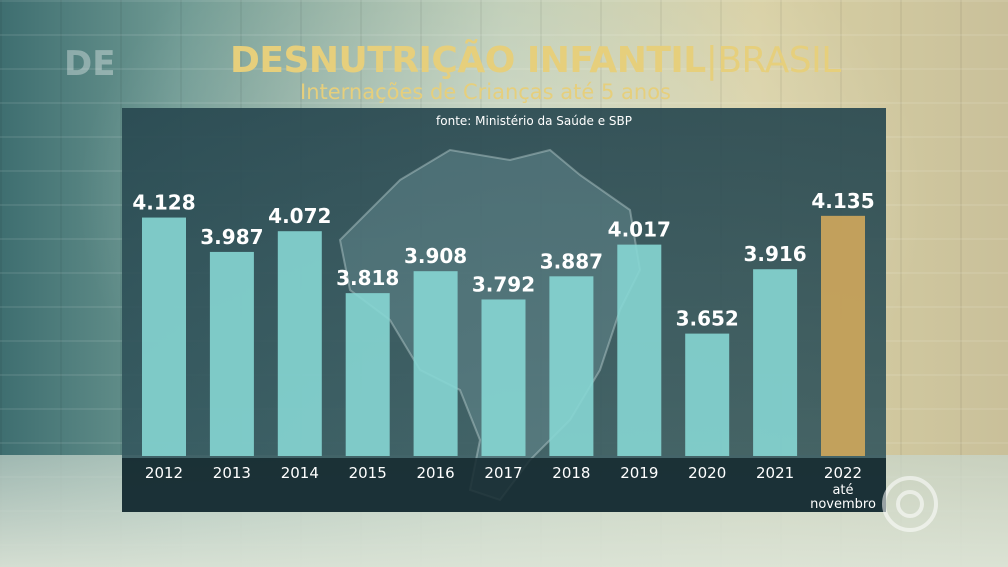 The height and width of the screenshot is (567, 1008). What do you see at coordinates (90, 64) in the screenshot?
I see `watermark-prefix: DE` at bounding box center [90, 64].